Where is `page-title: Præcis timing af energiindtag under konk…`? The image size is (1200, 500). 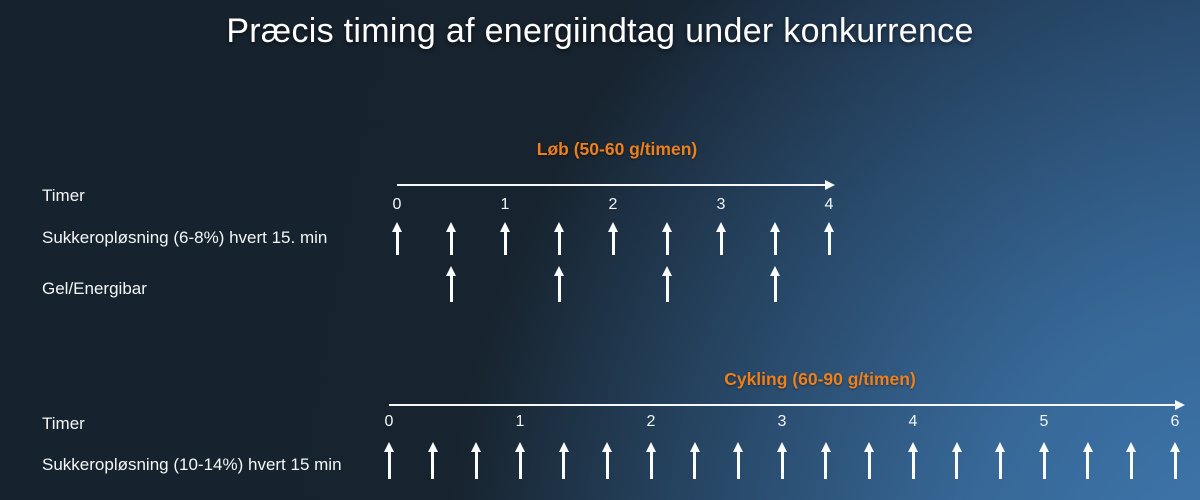 page-title: Præcis timing af energiindtag under konk… is located at coordinates (600, 31).